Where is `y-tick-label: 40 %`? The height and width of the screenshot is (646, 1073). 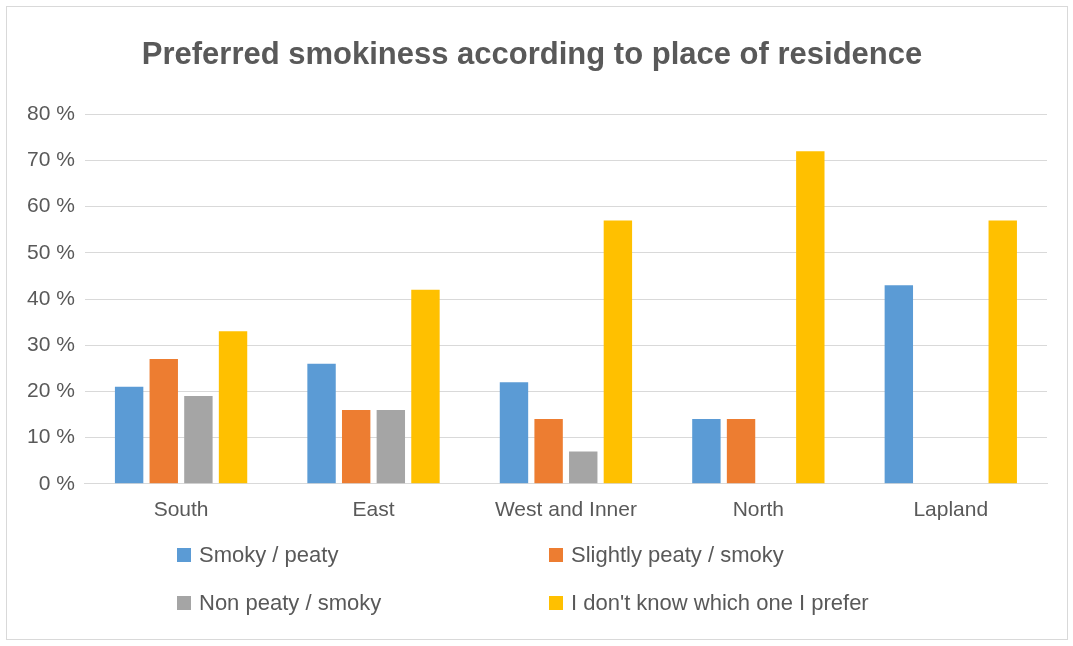
y-tick-label: 40 % is located at coordinates (50, 297).